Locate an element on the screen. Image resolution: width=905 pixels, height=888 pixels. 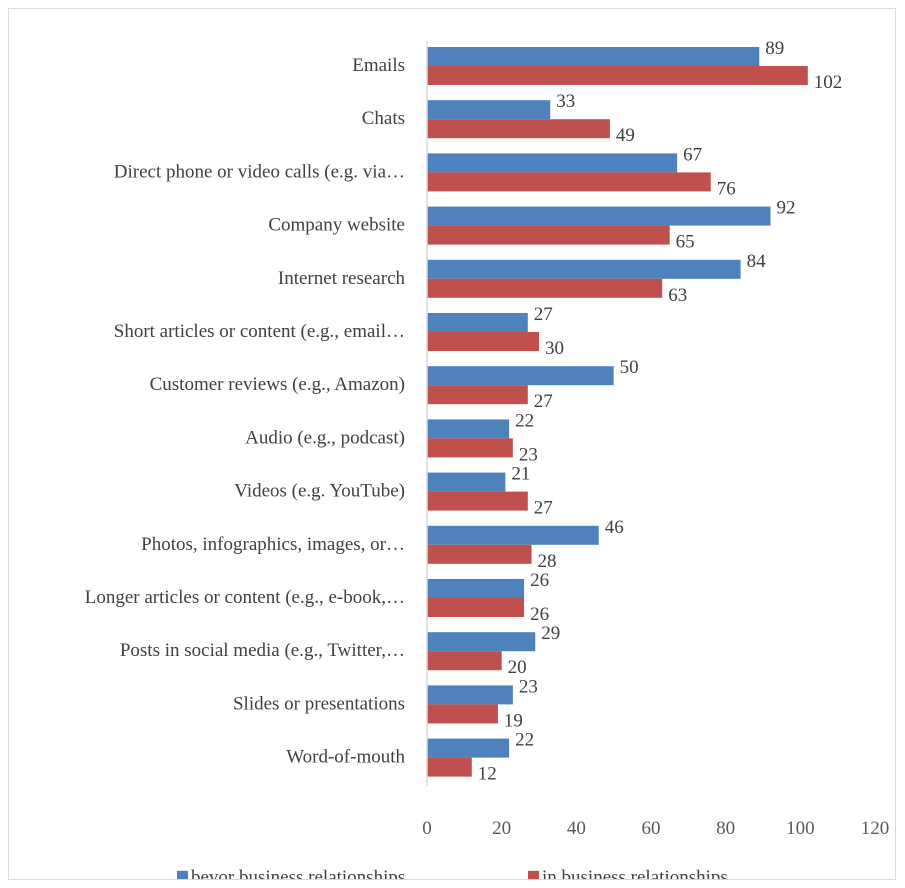
x-tick-label: 60 is located at coordinates (651, 828).